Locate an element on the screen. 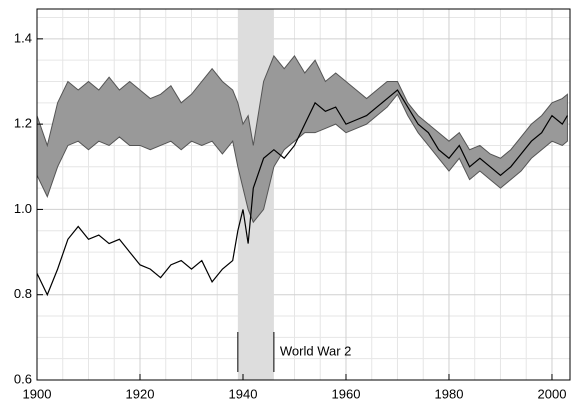 The width and height of the screenshot is (573, 406). y-tick-label: 0.6 is located at coordinates (23, 378).